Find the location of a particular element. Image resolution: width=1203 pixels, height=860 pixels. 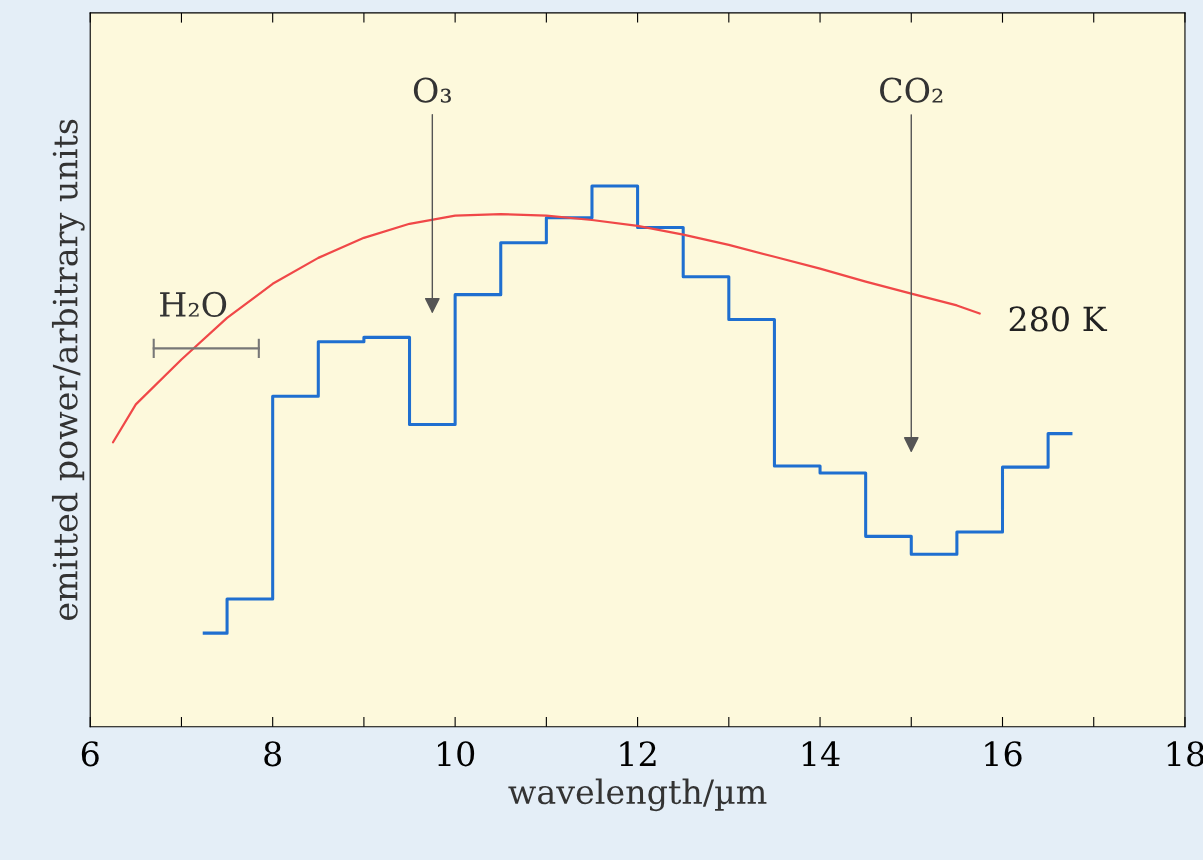

x-tick-label: 8 is located at coordinates (273, 754).